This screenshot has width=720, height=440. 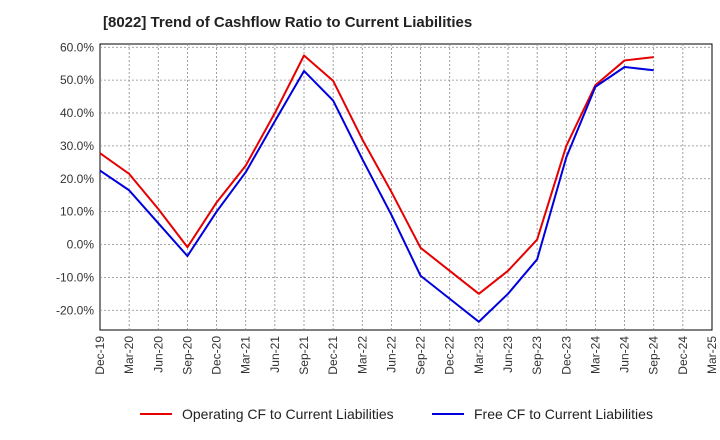 What do you see at coordinates (654, 355) in the screenshot?
I see `x-tick-label: Sep-24` at bounding box center [654, 355].